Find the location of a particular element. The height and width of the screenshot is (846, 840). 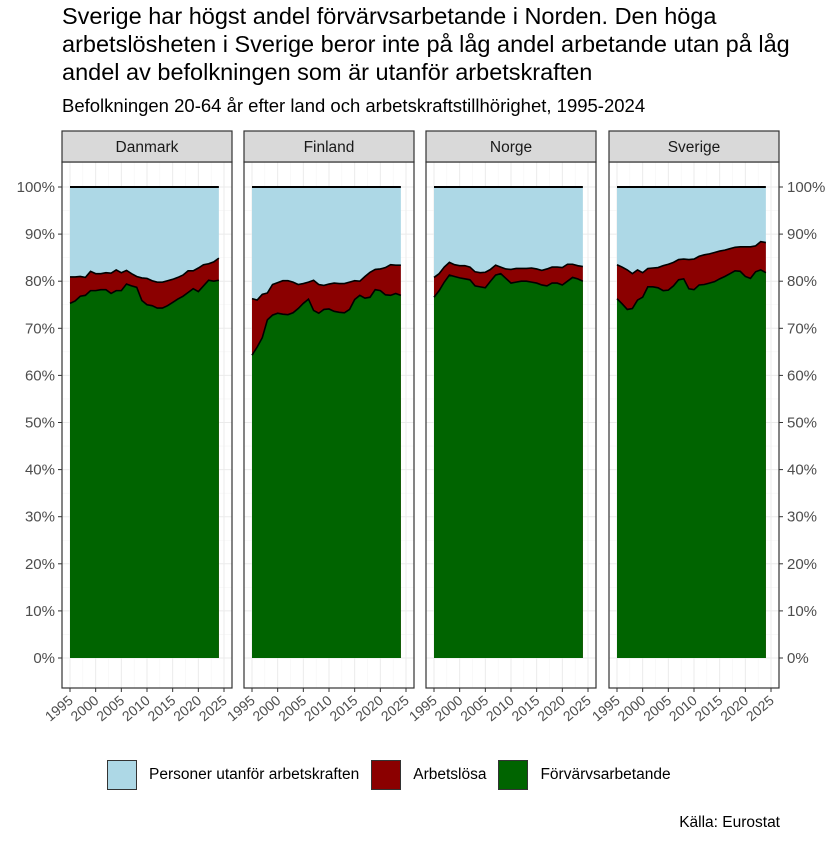

legend-item-employed: Förvärvsarbetande is located at coordinates (584, 775).